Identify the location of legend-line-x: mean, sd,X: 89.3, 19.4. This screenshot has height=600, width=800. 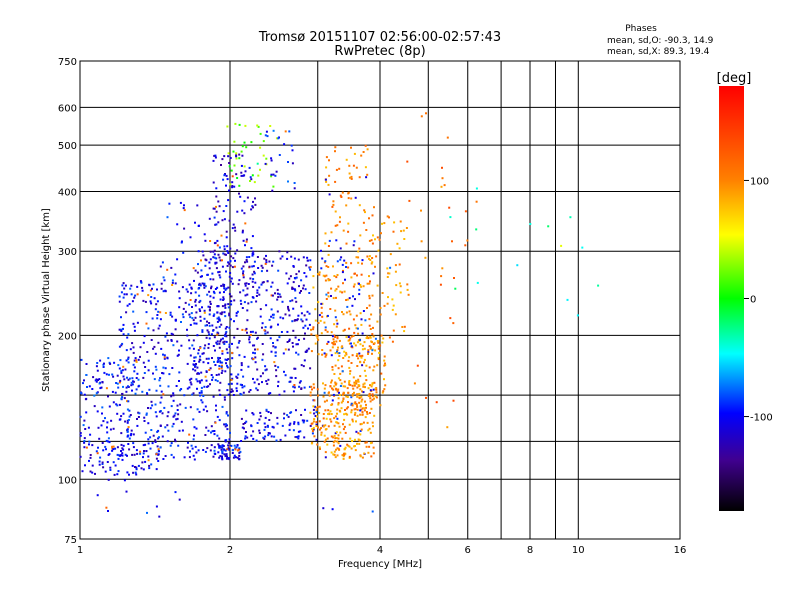
(658, 52).